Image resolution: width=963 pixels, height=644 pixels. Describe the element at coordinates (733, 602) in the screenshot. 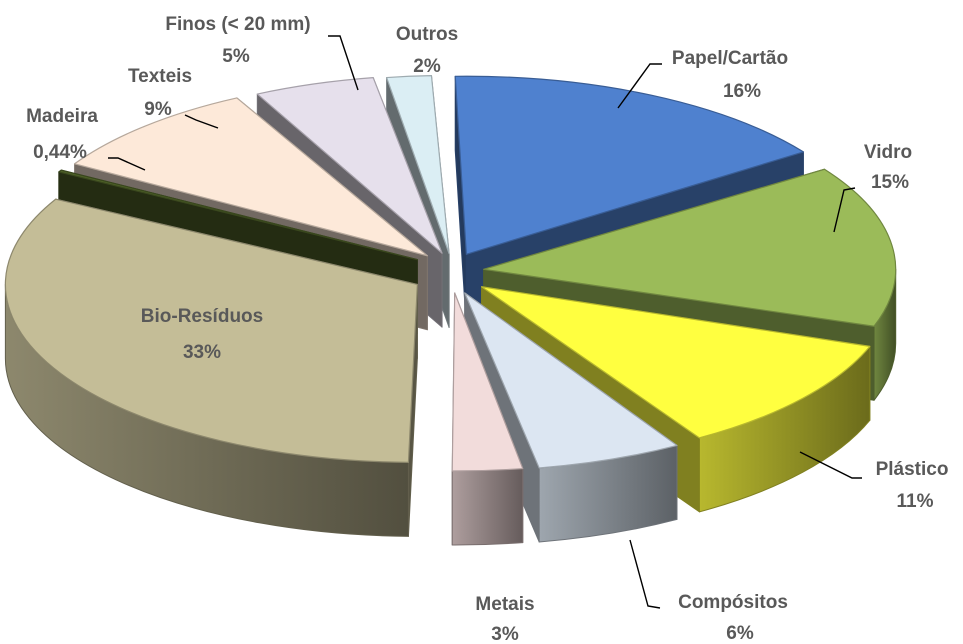

I see `slice-name-label-compositos: Compósitos` at that location.